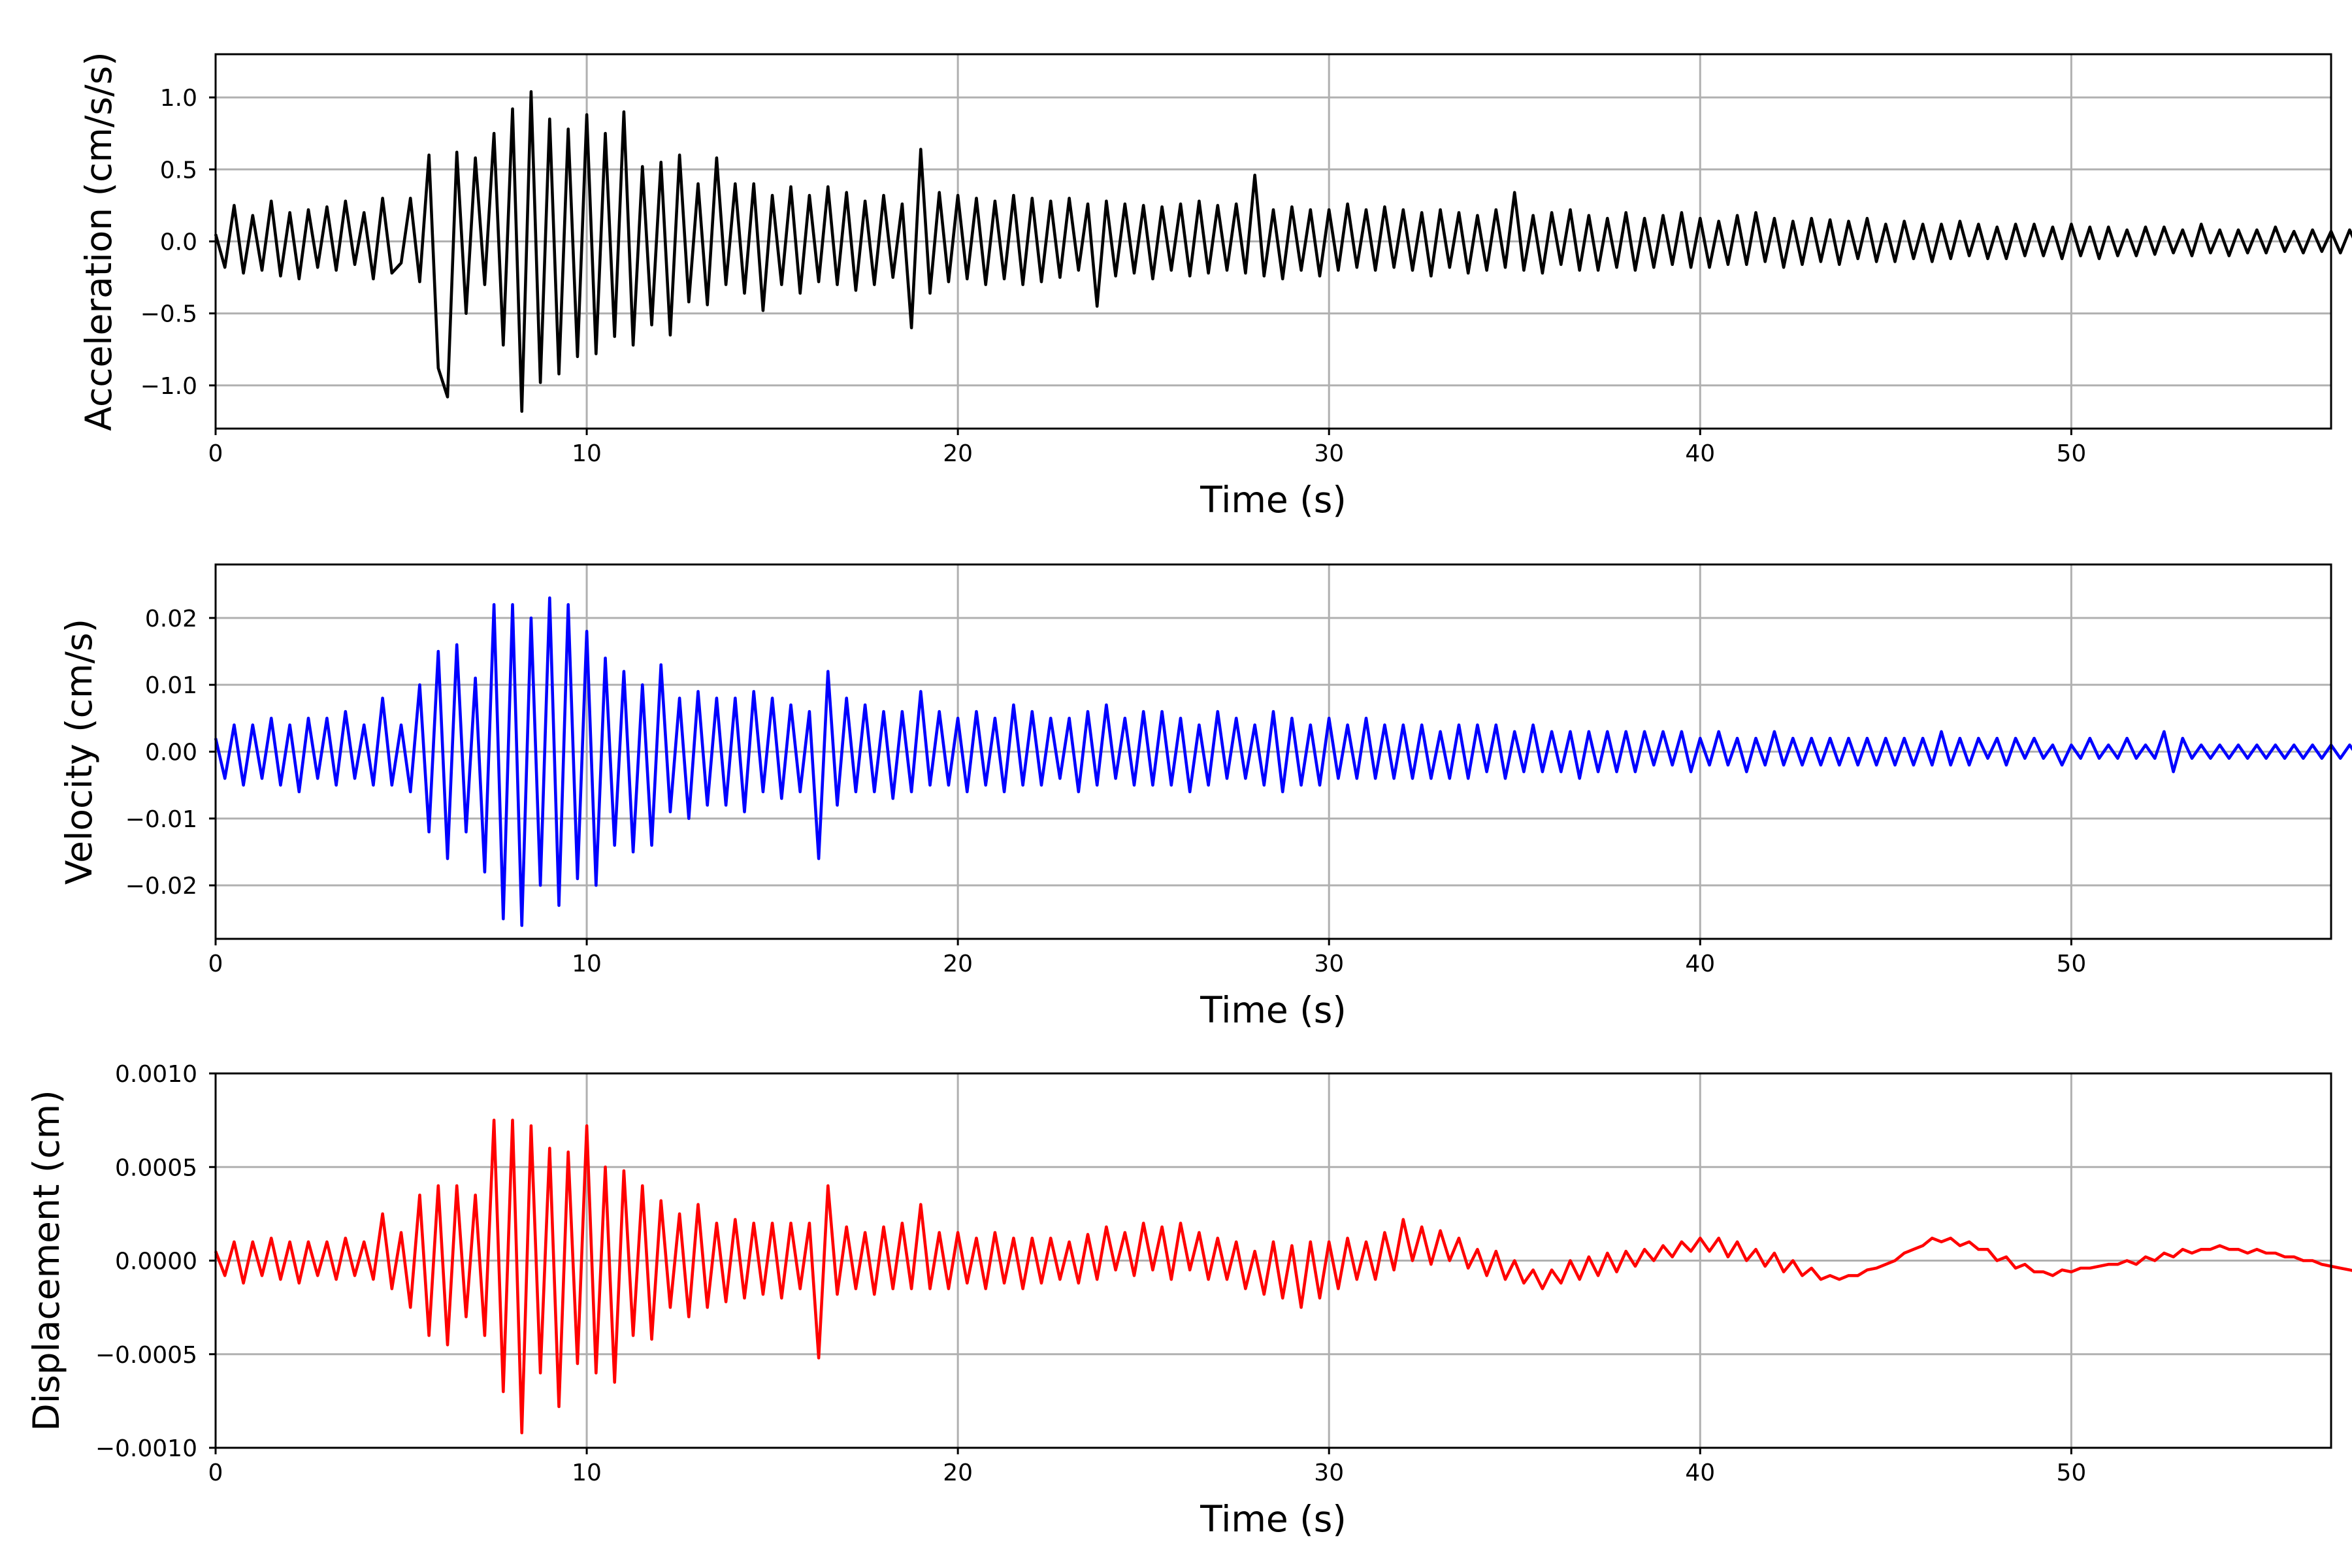  What do you see at coordinates (46, 1260) in the screenshot?
I see `y-axis-label: Displacement (cm)` at bounding box center [46, 1260].